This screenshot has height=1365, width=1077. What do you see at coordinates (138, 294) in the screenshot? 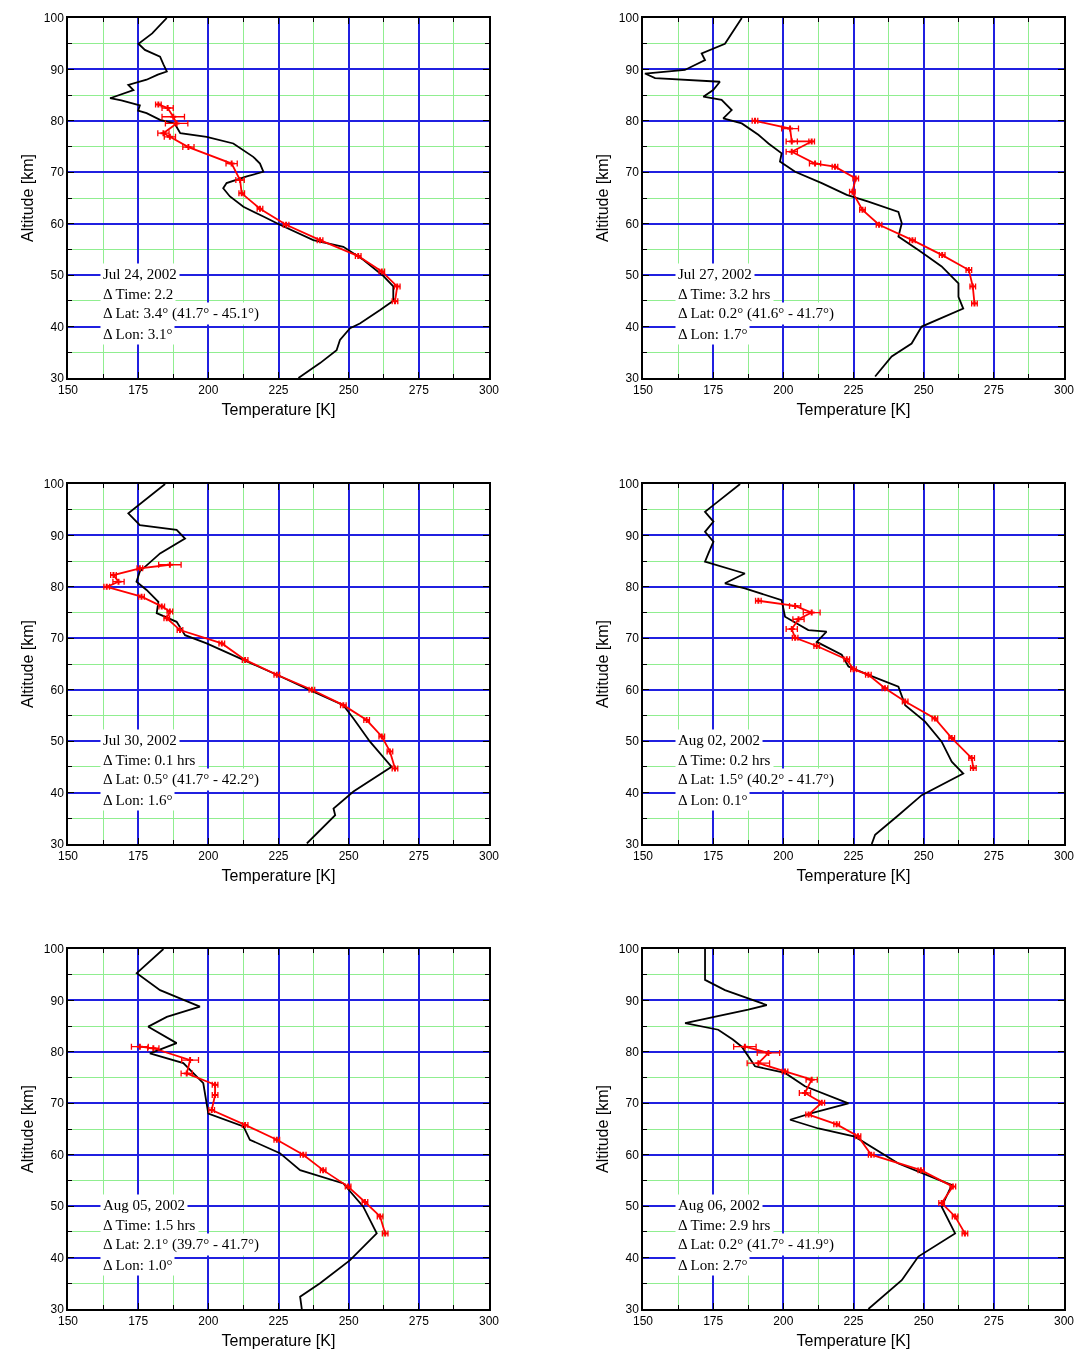
I see `annotation: Δ Time: 2.2` at bounding box center [138, 294].